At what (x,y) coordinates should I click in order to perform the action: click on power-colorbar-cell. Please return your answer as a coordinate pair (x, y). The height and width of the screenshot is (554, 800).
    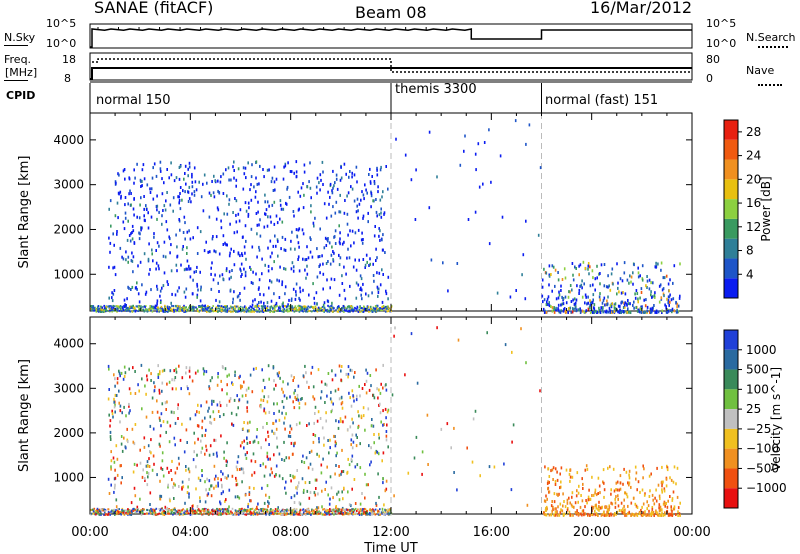
    Looking at the image, I should click on (731, 169).